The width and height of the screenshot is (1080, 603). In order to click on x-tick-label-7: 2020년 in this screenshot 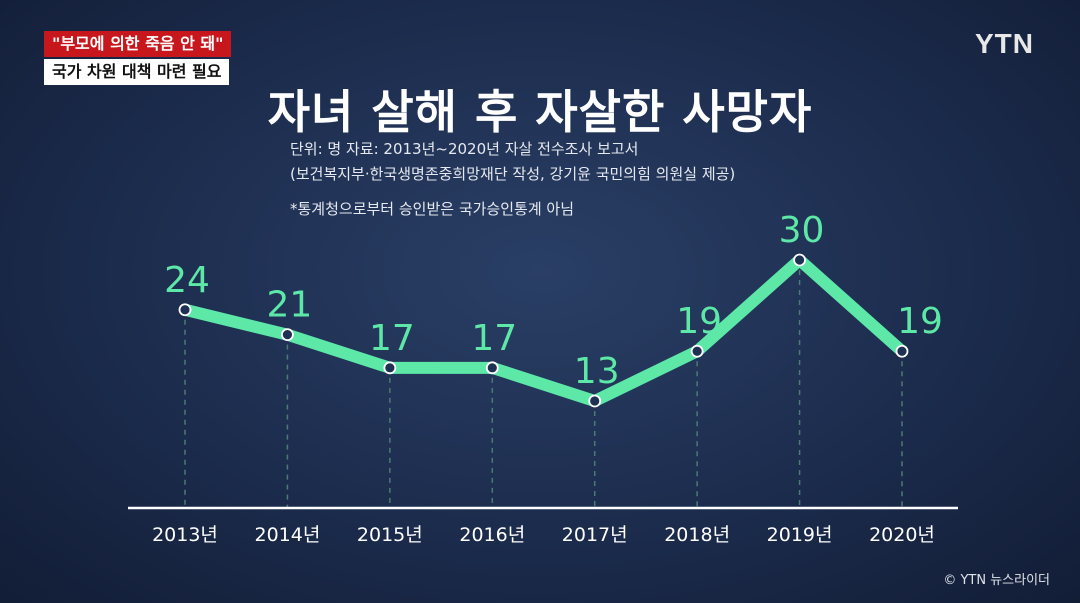, I will do `click(902, 535)`.